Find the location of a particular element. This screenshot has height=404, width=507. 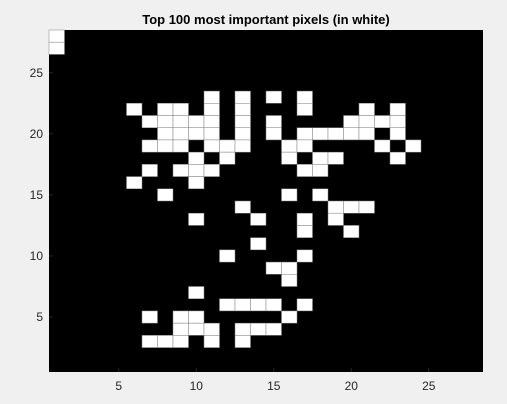

x-tick-label: 25 is located at coordinates (429, 386).